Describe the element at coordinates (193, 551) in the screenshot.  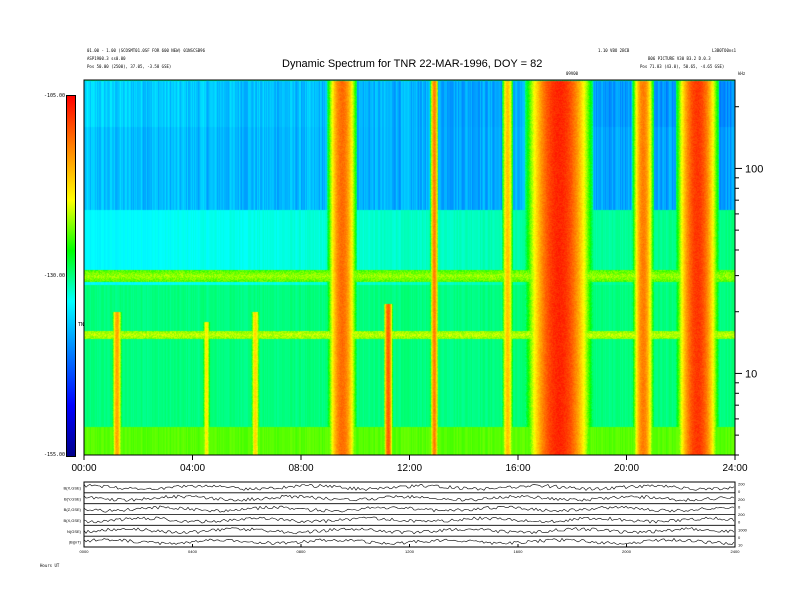
I see `panel-x-label: 0400` at that location.